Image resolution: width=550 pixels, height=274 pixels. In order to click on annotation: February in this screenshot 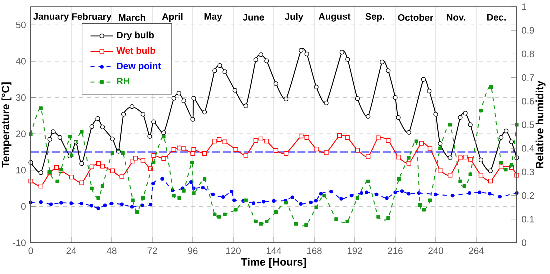, I will do `click(92, 17)`.